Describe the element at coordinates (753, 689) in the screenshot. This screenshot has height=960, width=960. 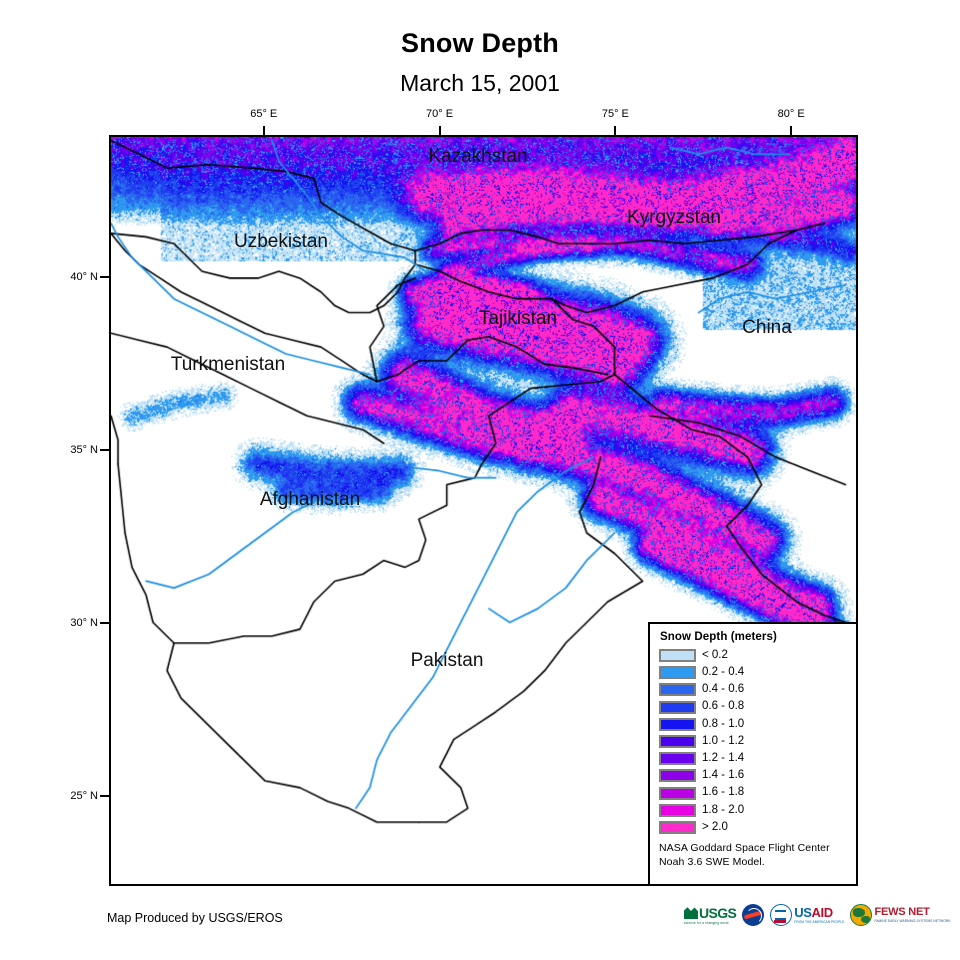
I see `legend-row: 0.4 - 0.6` at that location.